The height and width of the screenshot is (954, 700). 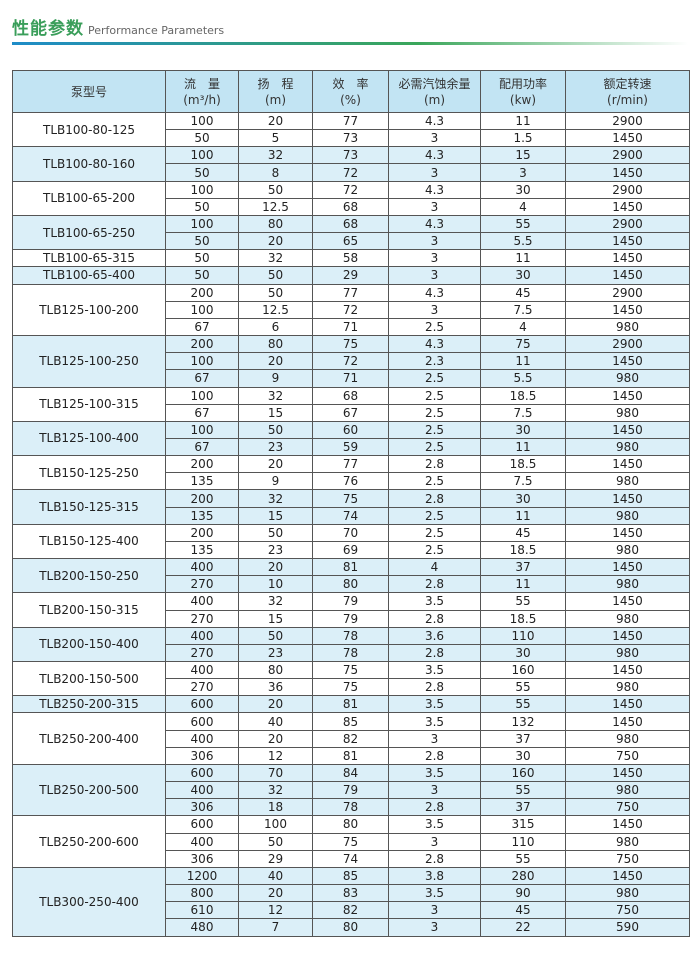 I want to click on model-cell: TLB250-200-500, so click(x=89, y=790).